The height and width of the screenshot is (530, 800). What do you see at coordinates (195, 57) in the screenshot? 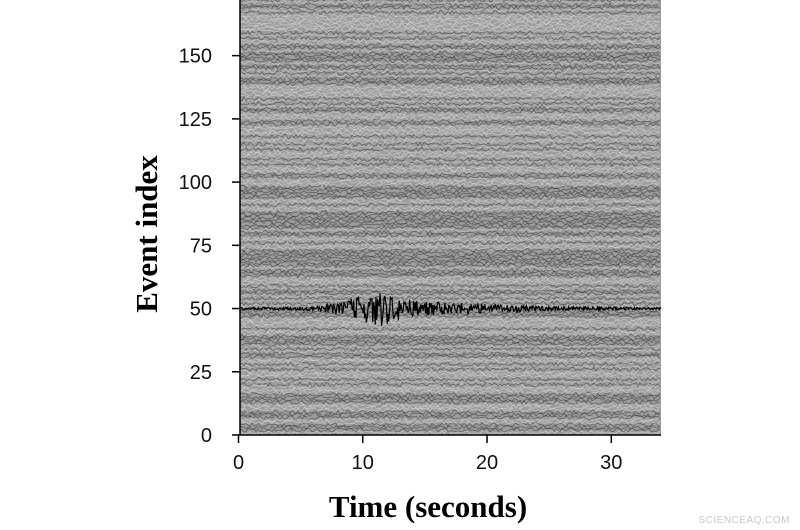
I see `y-tick-label: 150` at bounding box center [195, 57].